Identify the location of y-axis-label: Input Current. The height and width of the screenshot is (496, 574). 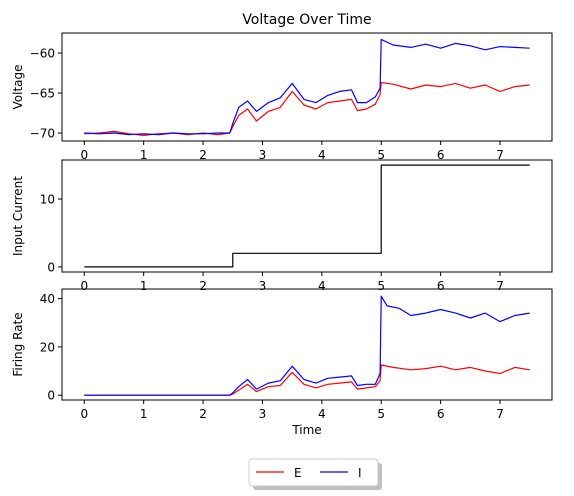
(18, 216).